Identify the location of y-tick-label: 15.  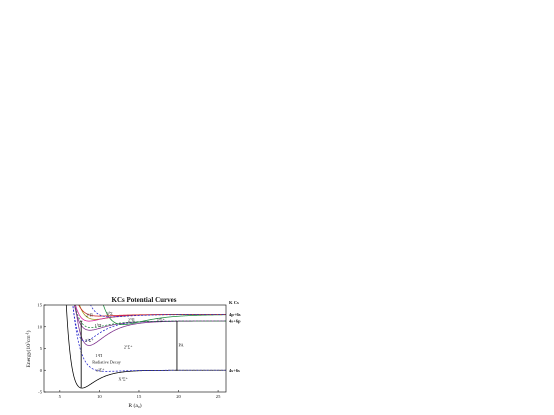
(39, 305).